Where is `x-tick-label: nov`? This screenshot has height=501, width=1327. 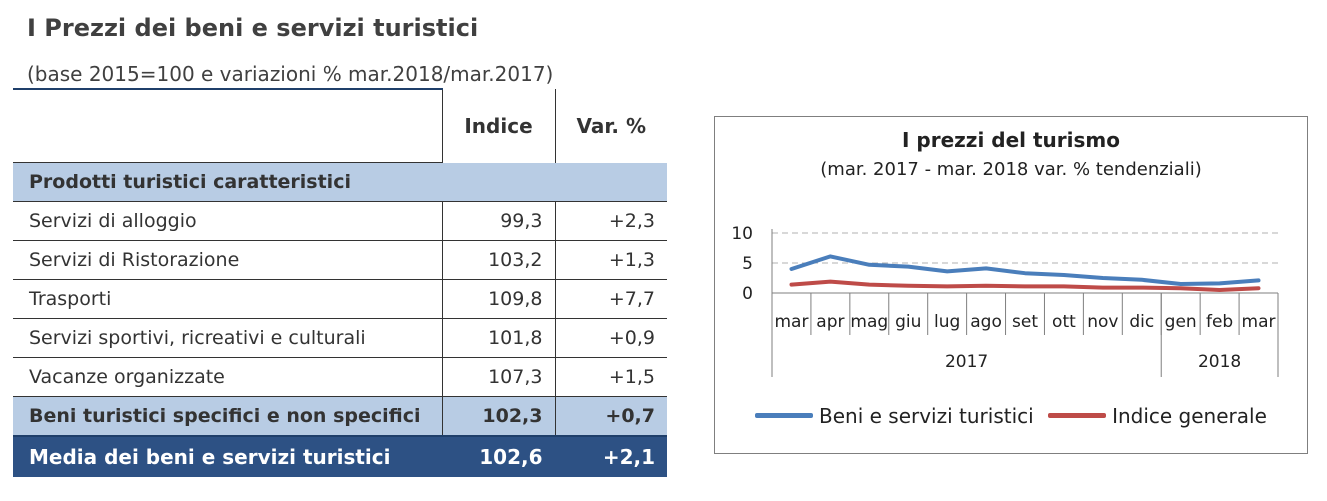
x-tick-label: nov is located at coordinates (1102, 322).